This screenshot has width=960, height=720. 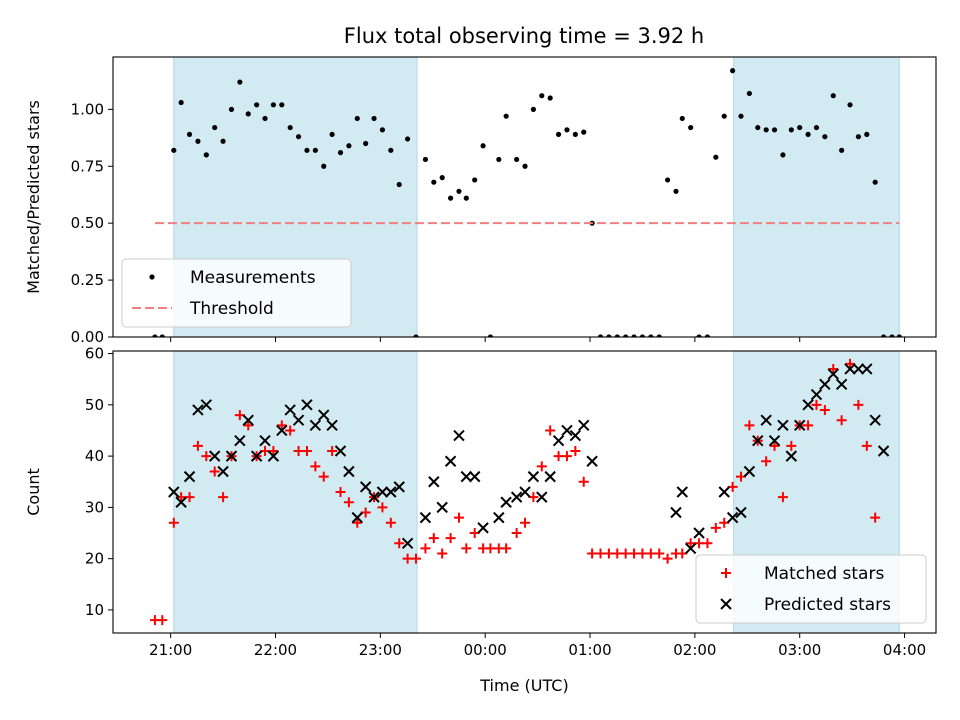 What do you see at coordinates (33, 492) in the screenshot?
I see `y-axis-label: Count` at bounding box center [33, 492].